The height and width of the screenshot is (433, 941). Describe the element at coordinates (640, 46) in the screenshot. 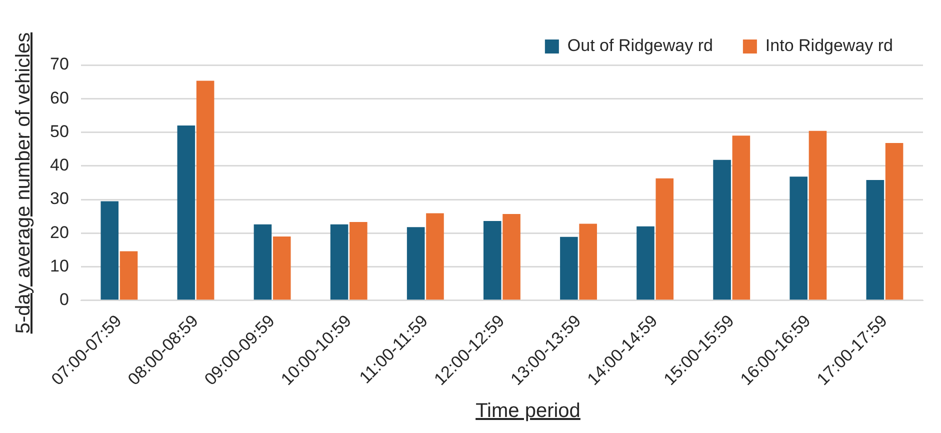

I see `legend-label: Out of Ridgeway rd` at that location.